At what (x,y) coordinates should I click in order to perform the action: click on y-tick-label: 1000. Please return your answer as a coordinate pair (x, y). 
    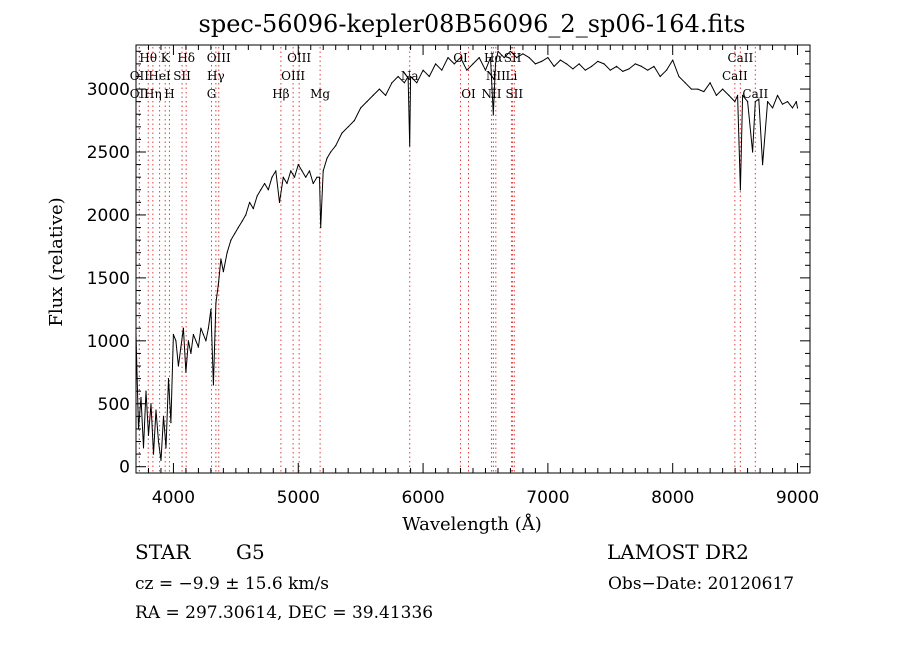
    Looking at the image, I should click on (108, 342).